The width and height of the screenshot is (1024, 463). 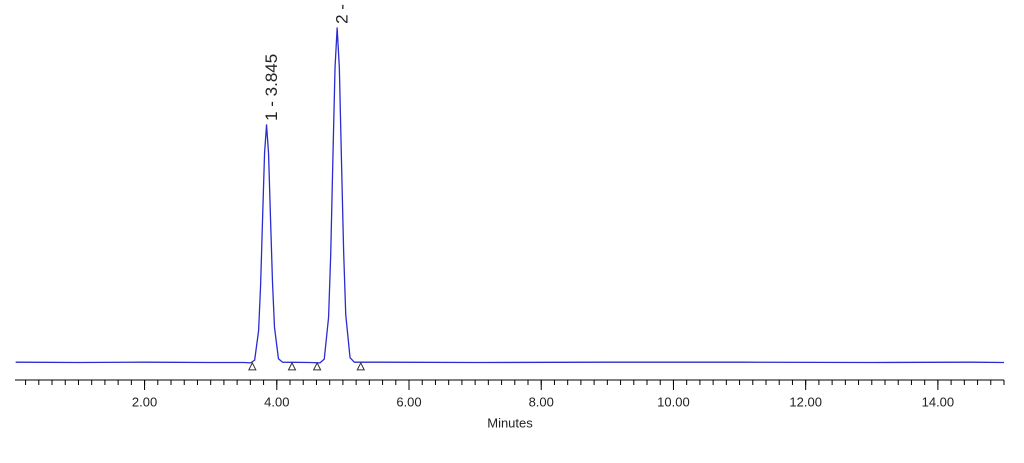 What do you see at coordinates (673, 401) in the screenshot?
I see `x-tick-label: 10.00` at bounding box center [673, 401].